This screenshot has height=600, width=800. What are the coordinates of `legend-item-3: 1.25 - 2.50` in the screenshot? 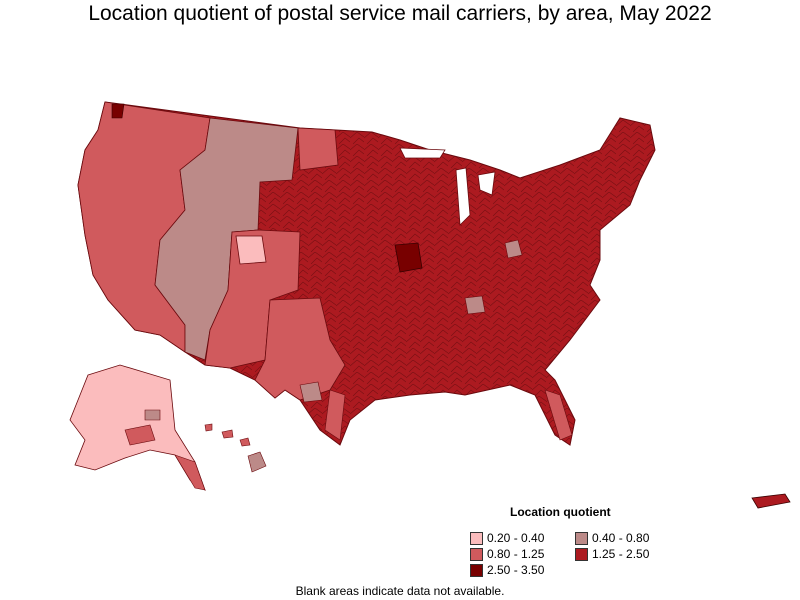 It's located at (612, 554).